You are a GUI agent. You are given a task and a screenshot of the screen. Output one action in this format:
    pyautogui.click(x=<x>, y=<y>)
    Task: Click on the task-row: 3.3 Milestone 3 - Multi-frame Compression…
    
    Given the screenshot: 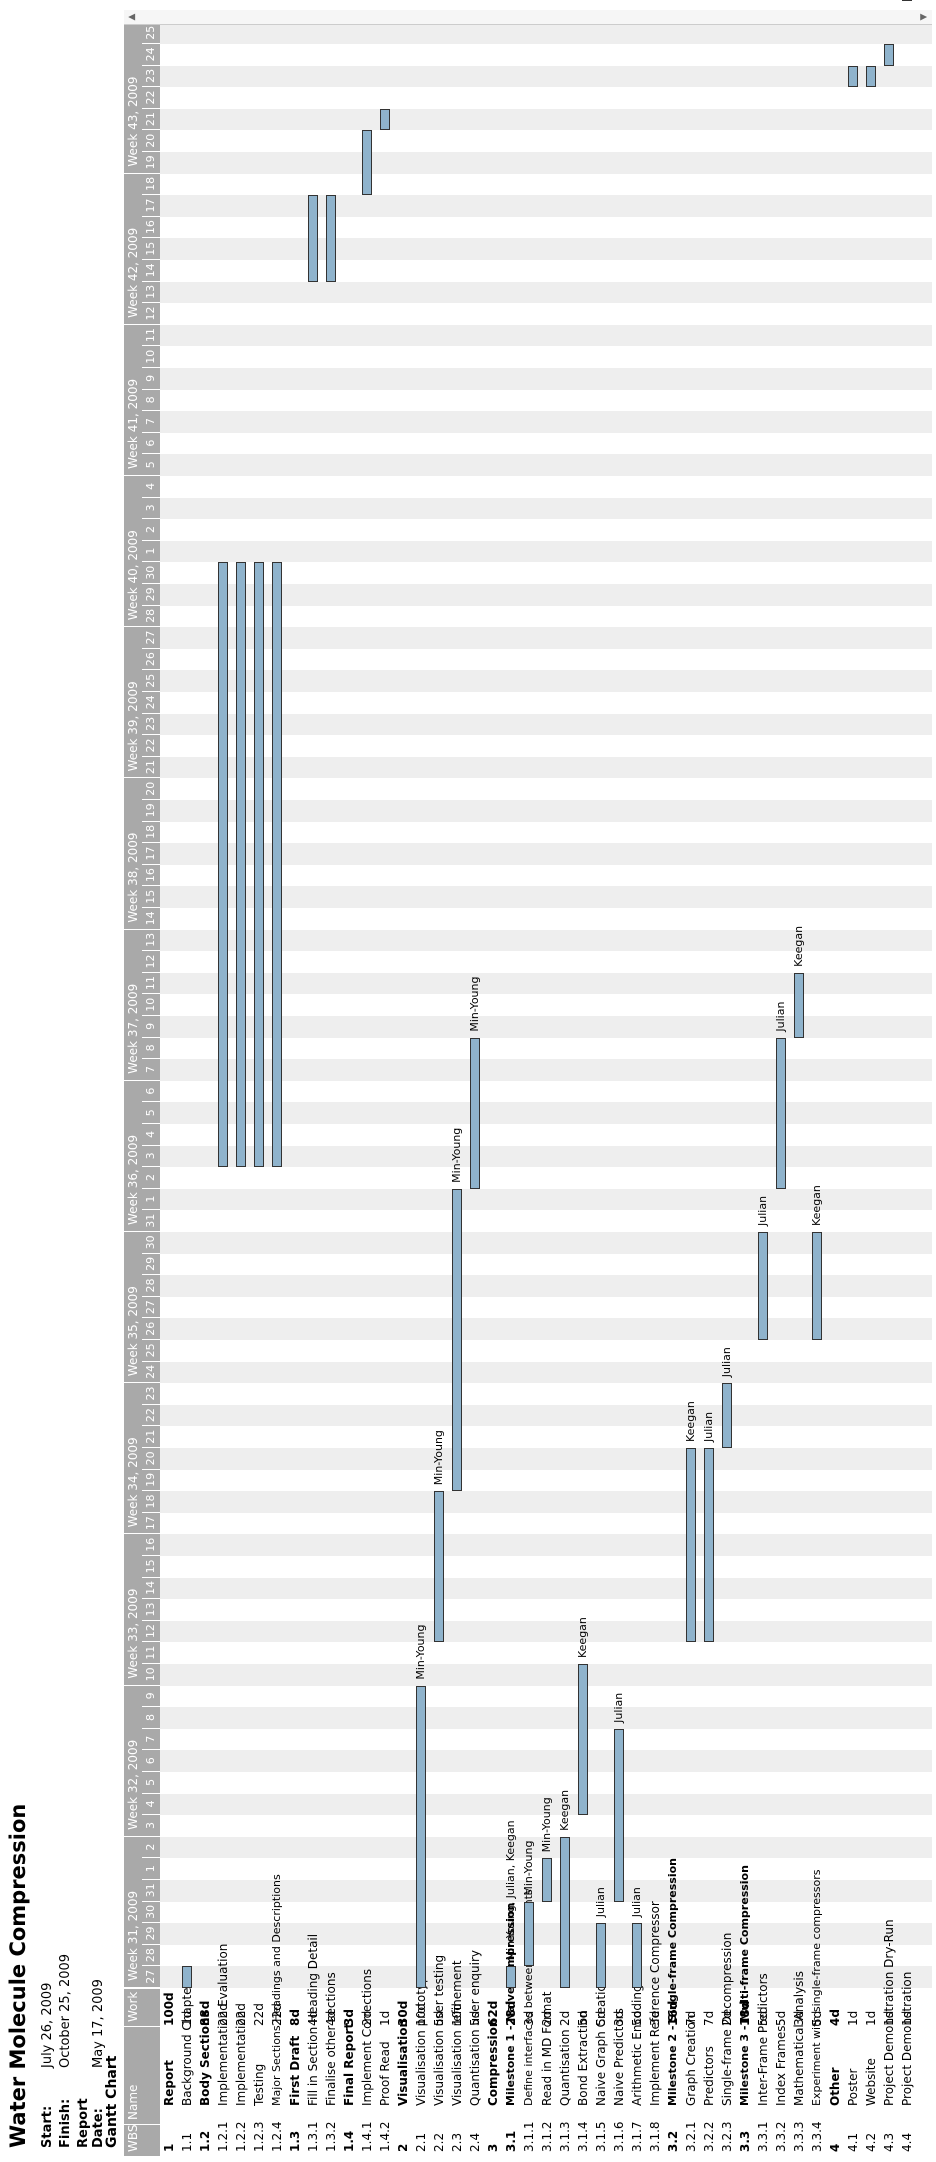 What is the action you would take?
    pyautogui.click(x=745, y=1091)
    